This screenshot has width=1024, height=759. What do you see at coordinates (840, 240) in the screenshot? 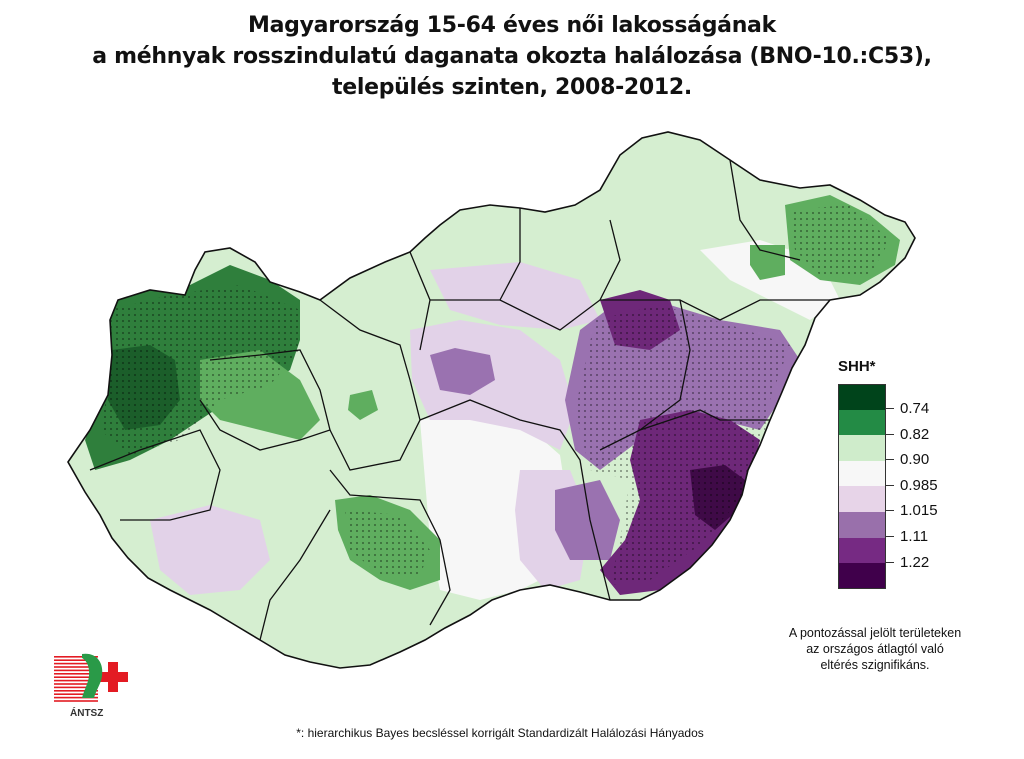
I see `significance-dots-northeast` at bounding box center [840, 240].